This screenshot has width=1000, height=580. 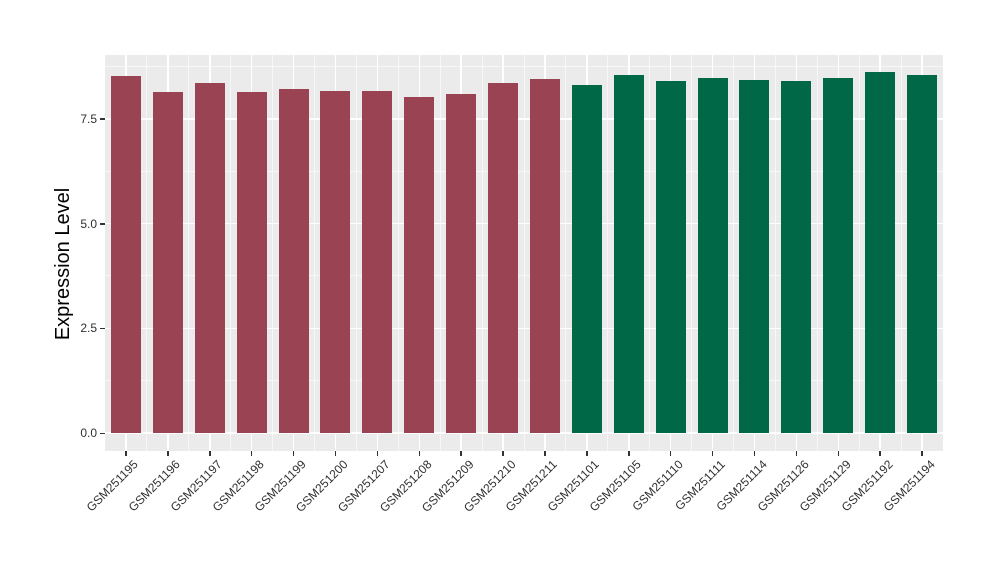 What do you see at coordinates (209, 257) in the screenshot?
I see `bar-GSM251197` at bounding box center [209, 257].